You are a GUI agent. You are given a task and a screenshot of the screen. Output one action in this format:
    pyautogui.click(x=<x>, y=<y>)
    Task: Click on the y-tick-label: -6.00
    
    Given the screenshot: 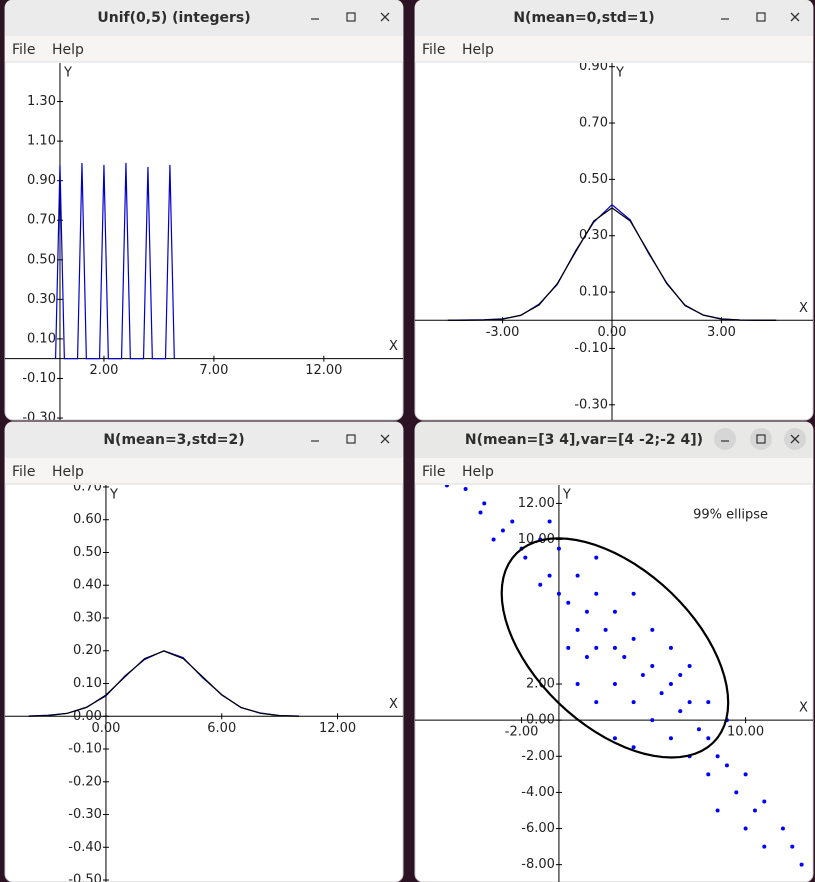 What is the action you would take?
    pyautogui.click(x=538, y=828)
    